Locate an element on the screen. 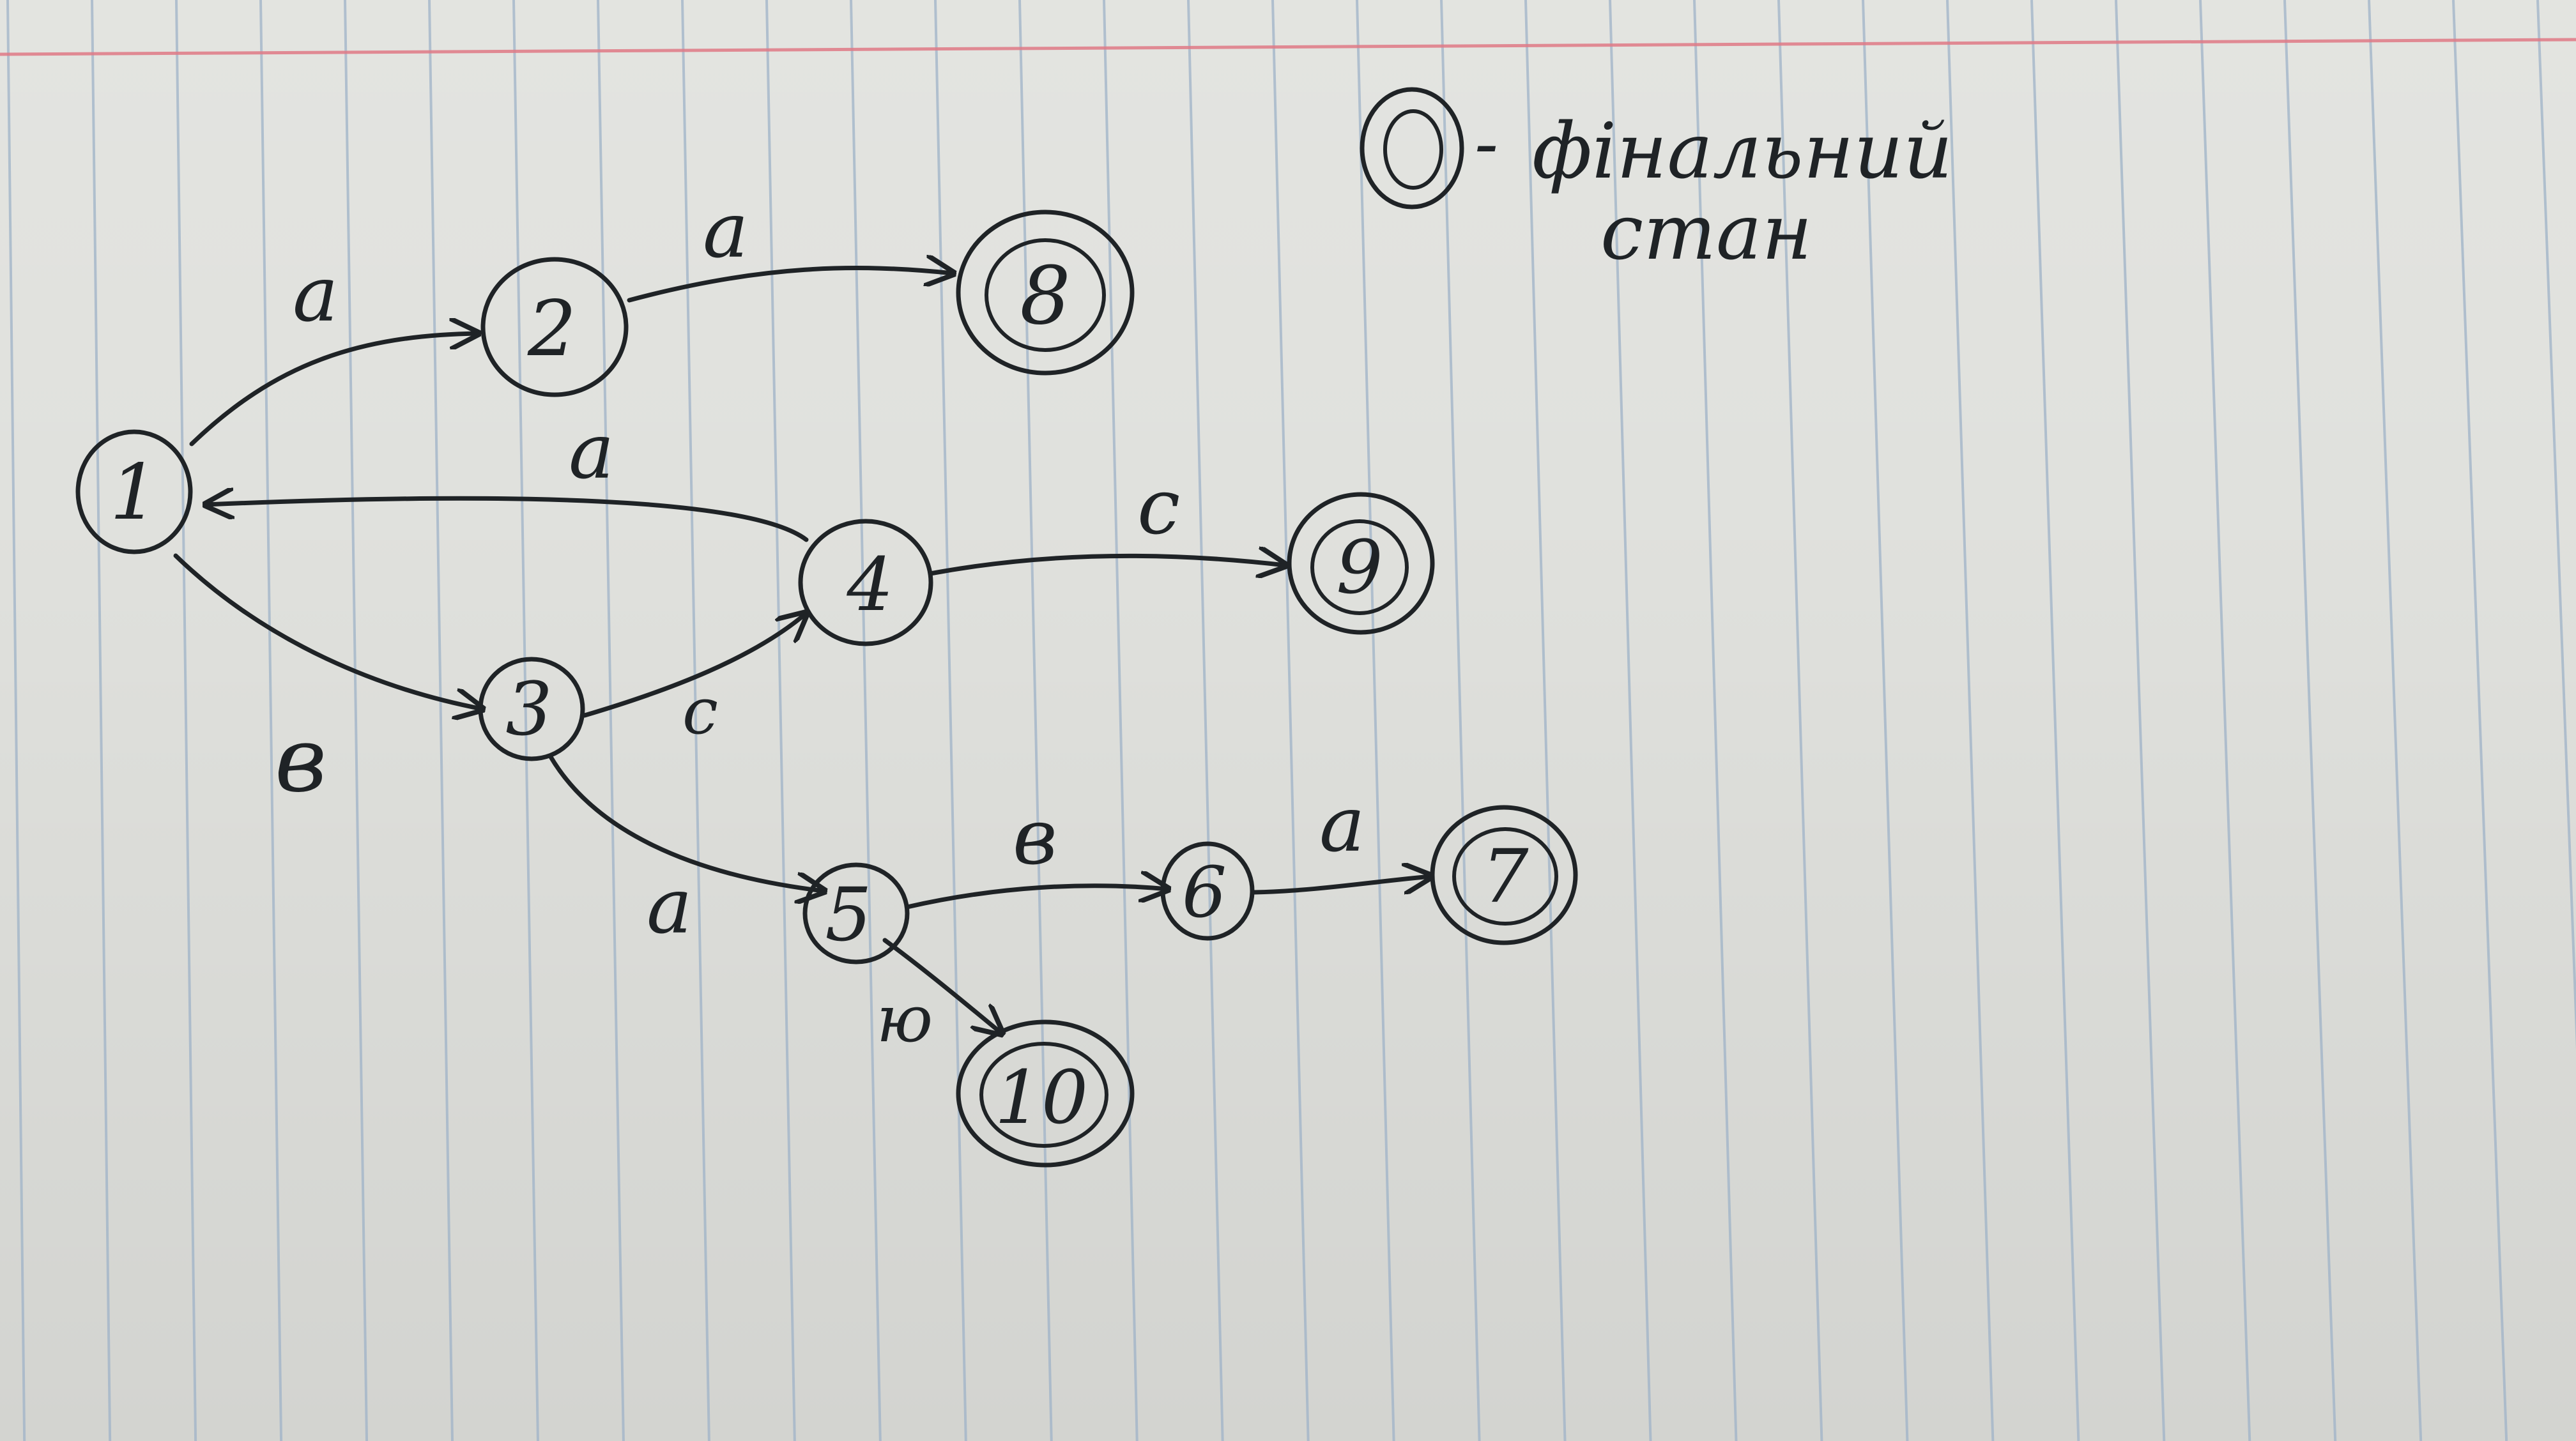  state-9-label: 9 is located at coordinates (1359, 568).